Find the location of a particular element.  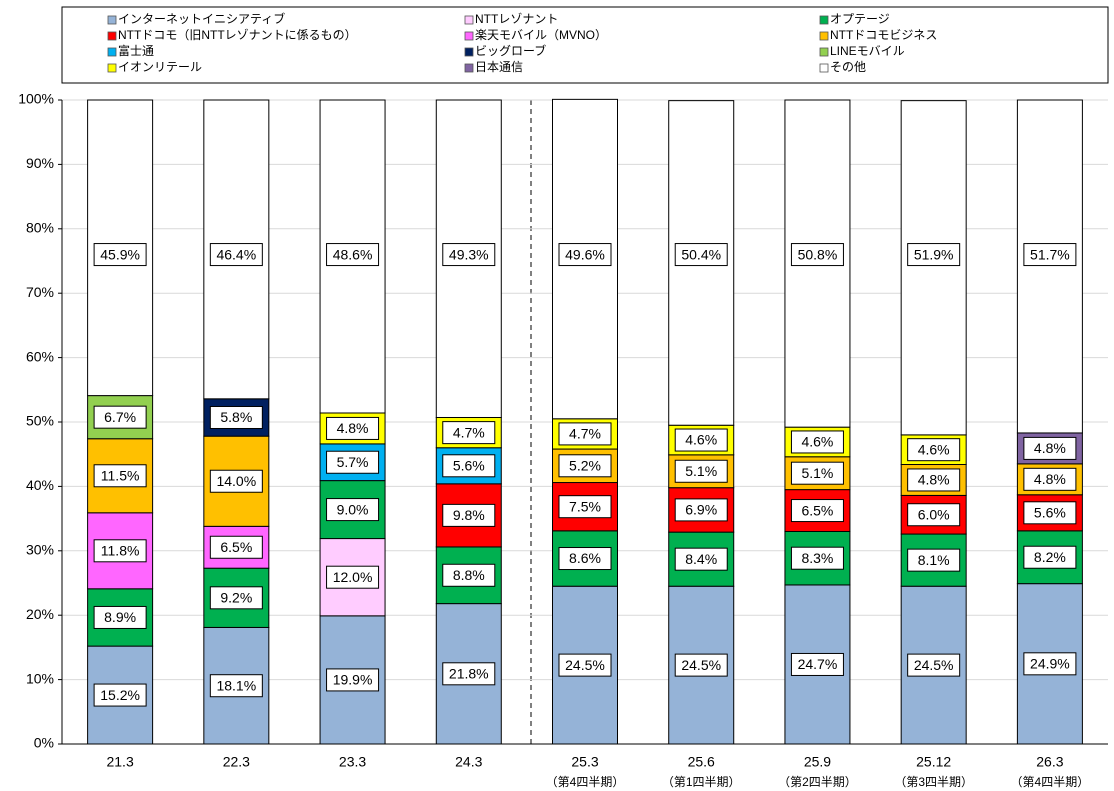

x-tick-label: 25.3 is located at coordinates (584, 762).